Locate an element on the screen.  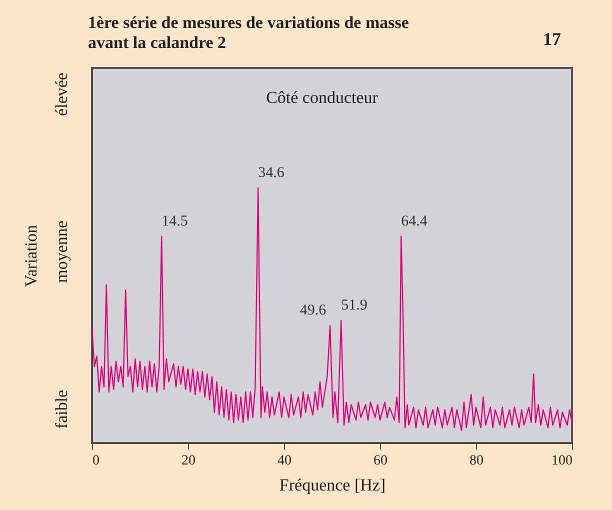
text: faible is located at coordinates (61, 409).